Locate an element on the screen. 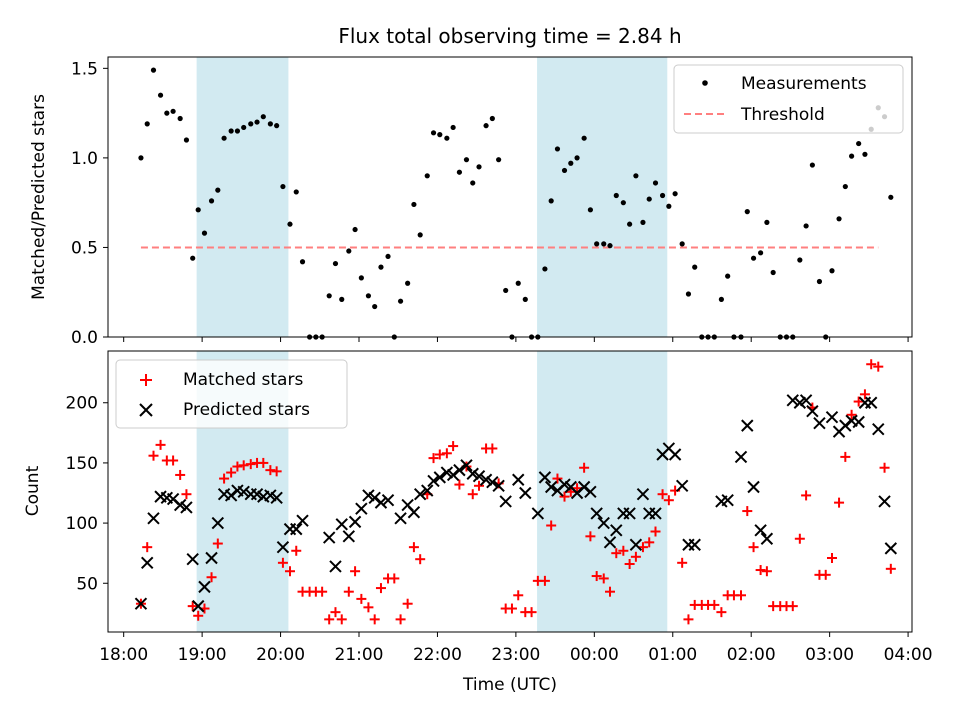  legend-measurements-marker is located at coordinates (705, 83).